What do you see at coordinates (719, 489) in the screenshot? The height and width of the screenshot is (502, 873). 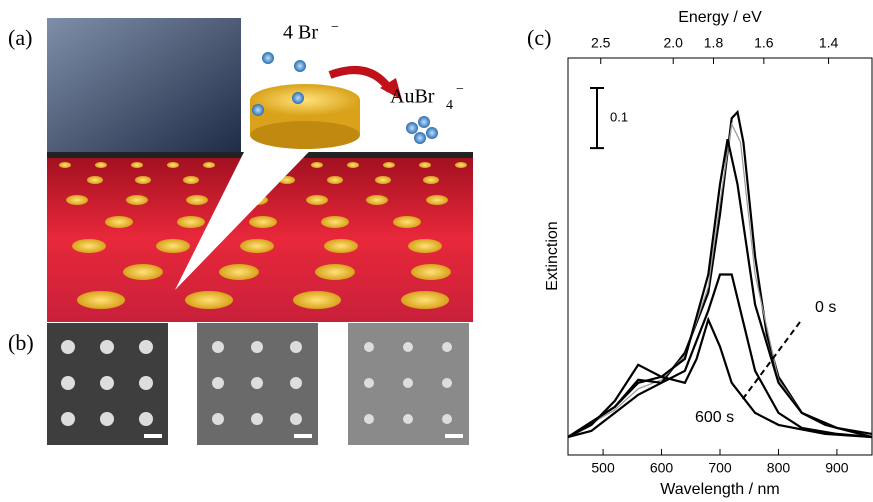 I see `x-axis-label: Wavelength / nm` at bounding box center [719, 489].